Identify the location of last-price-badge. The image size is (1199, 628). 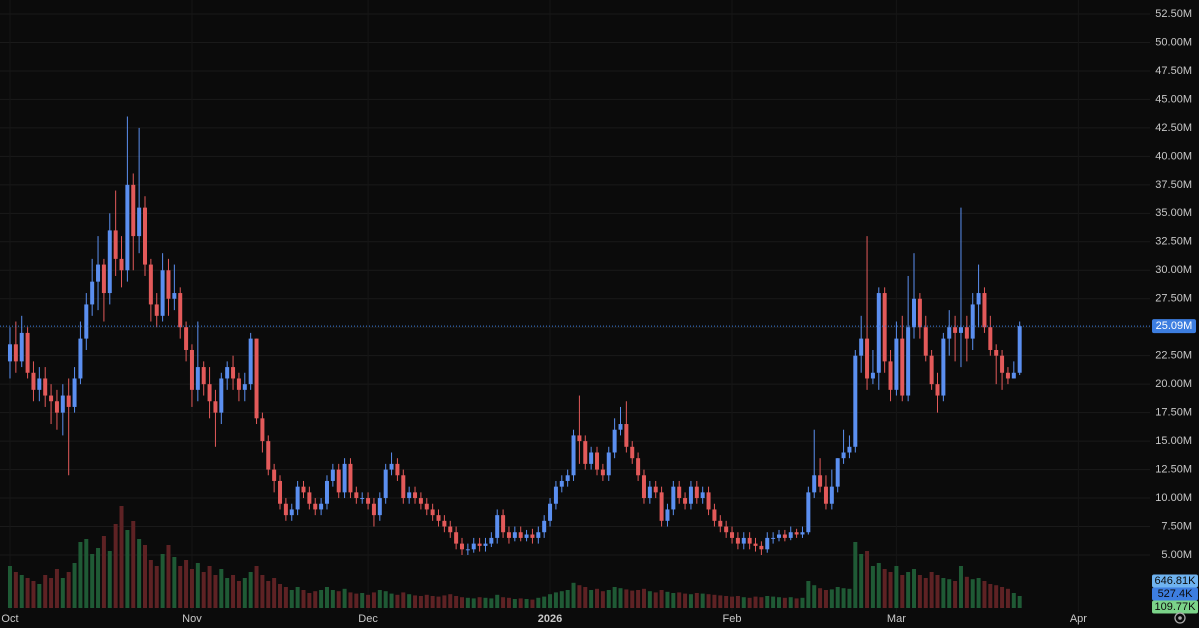
(1174, 326).